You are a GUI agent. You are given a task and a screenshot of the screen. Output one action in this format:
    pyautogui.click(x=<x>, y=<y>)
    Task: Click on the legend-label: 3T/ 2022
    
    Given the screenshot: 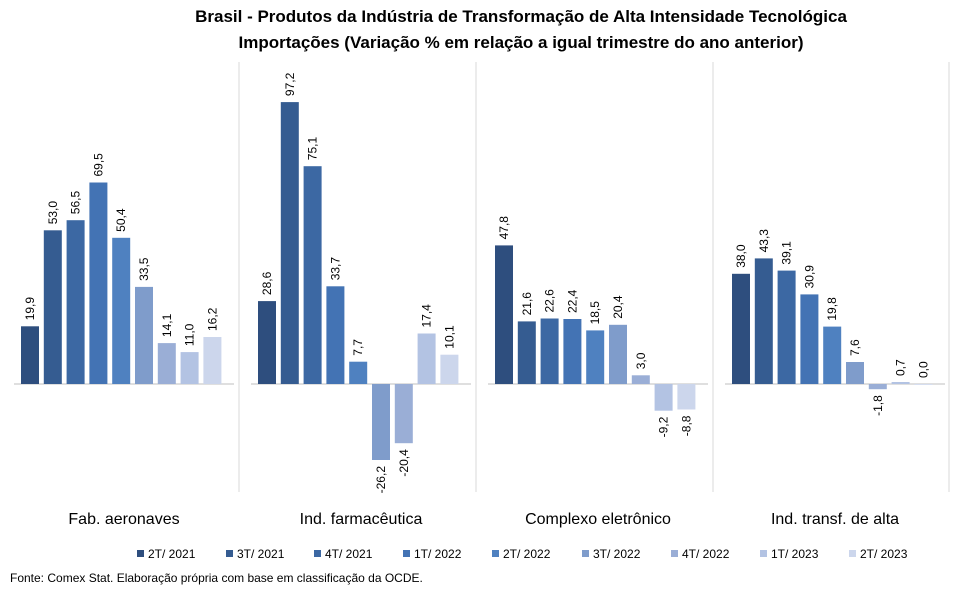 What is the action you would take?
    pyautogui.click(x=617, y=554)
    